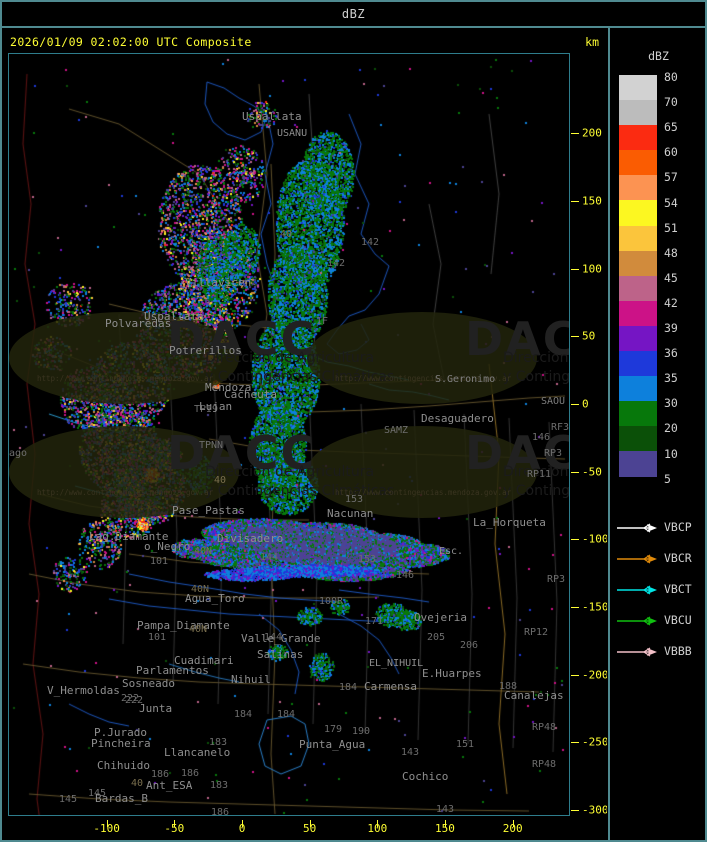 This screenshot has height=842, width=707. I want to click on x-axis-tick-label: -50, so click(174, 828).